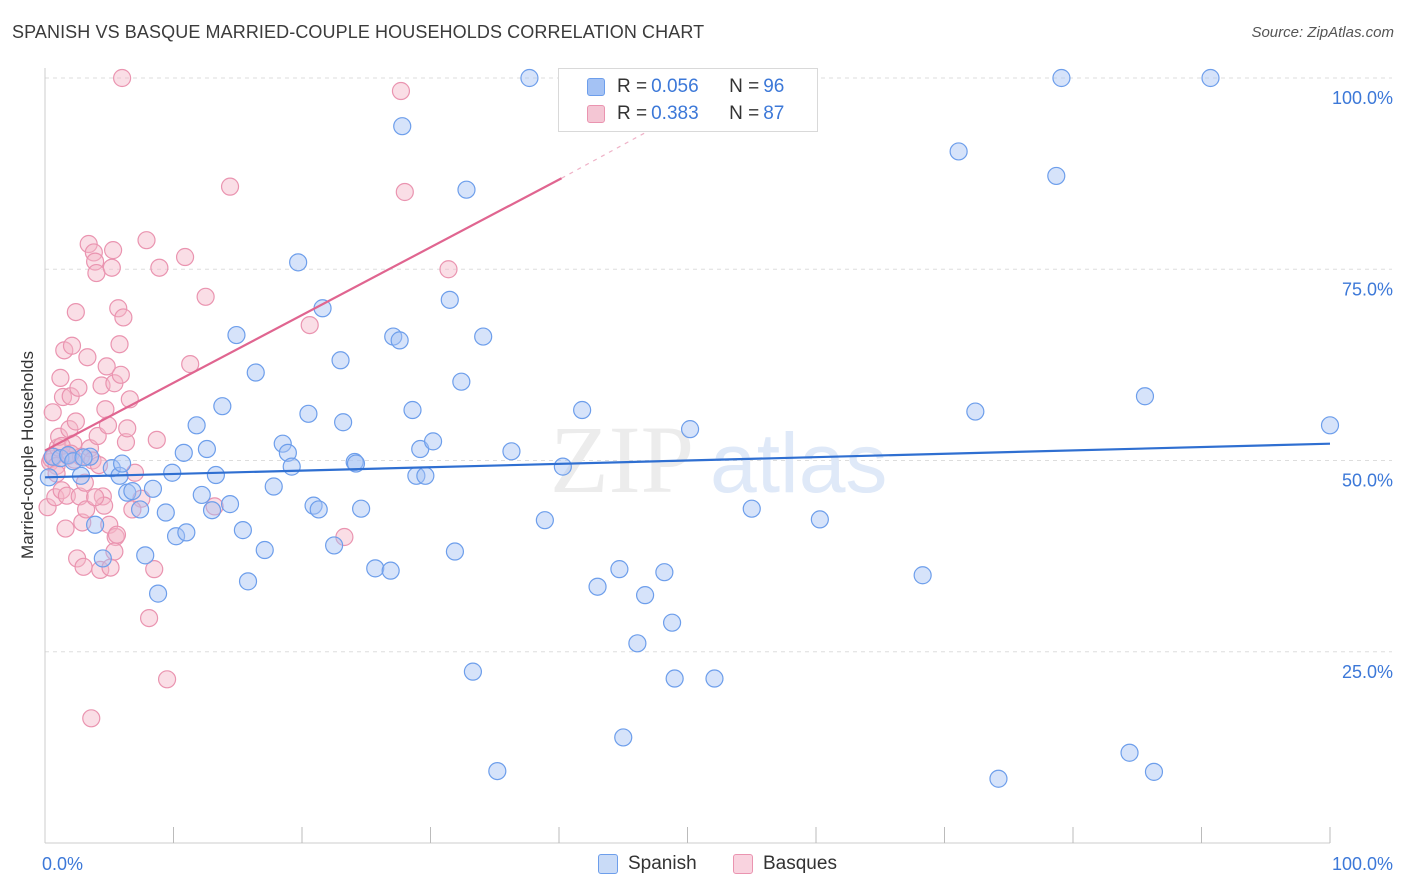 The image size is (1406, 892). What do you see at coordinates (662, 863) in the screenshot?
I see `spanish-legend-label: Spanish` at bounding box center [662, 863].